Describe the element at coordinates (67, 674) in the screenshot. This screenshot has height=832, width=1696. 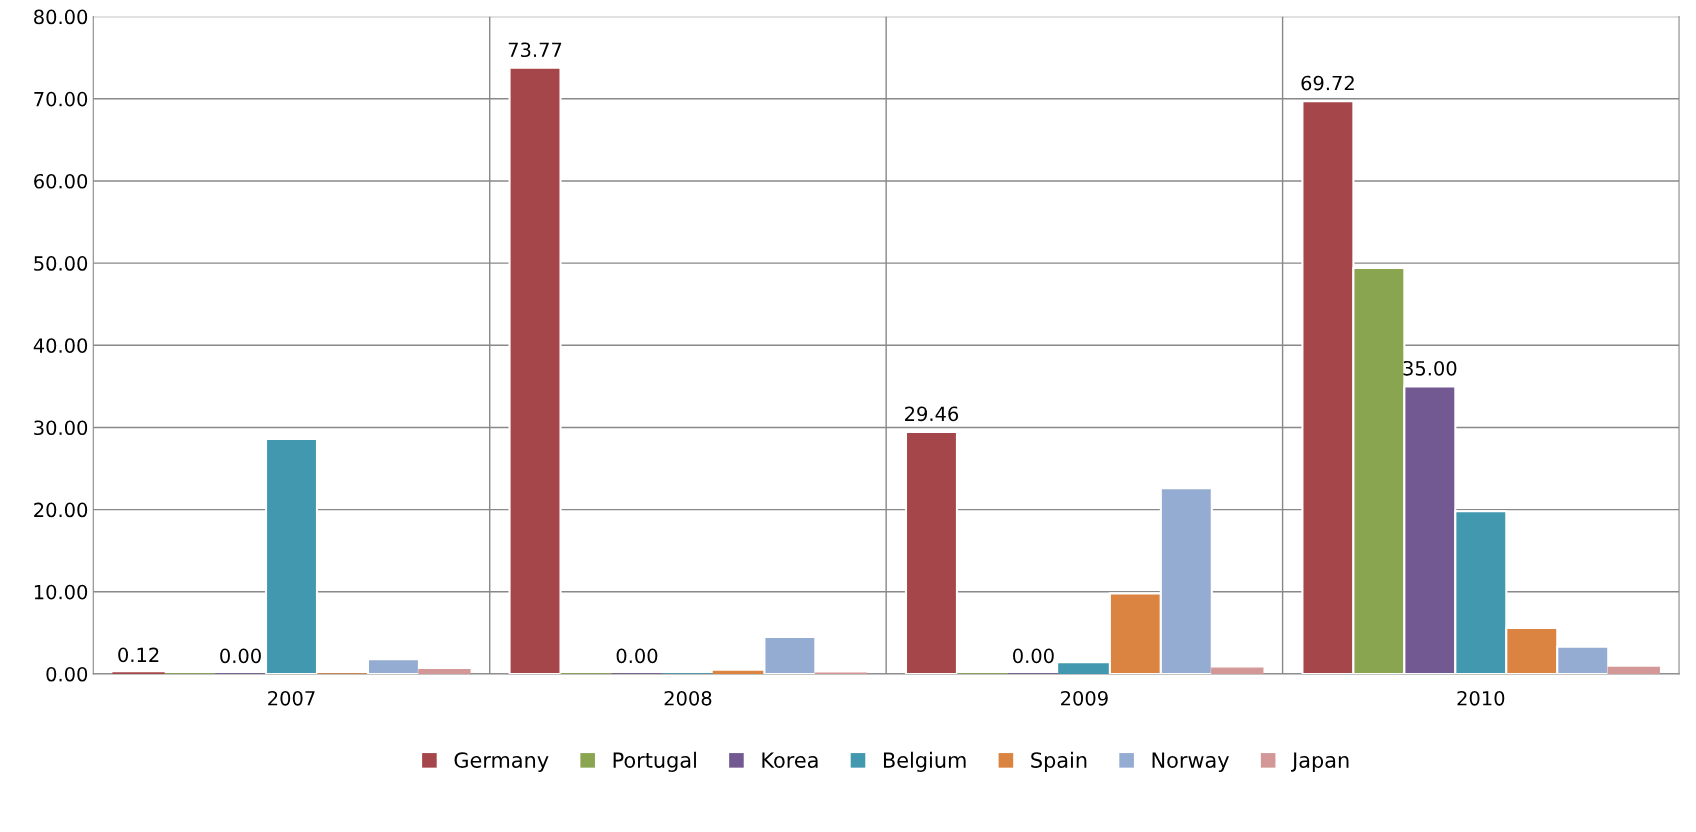
I see `y-tick-label: 0.00` at that location.